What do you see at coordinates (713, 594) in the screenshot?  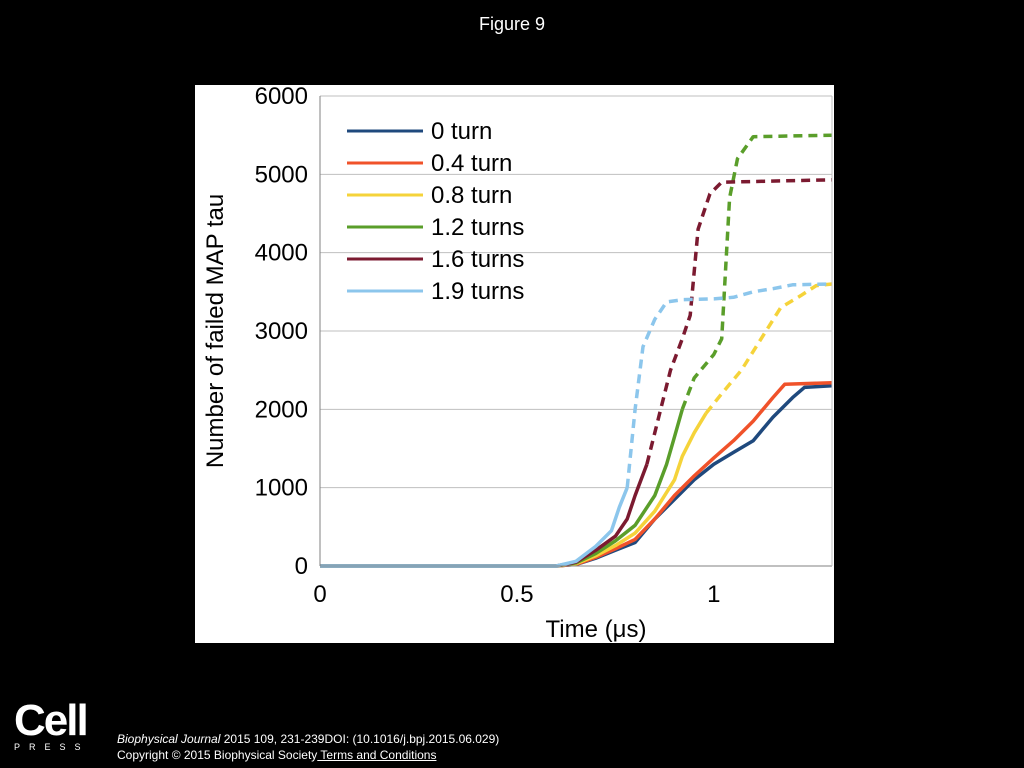 I see `x-tick-label: 1` at bounding box center [713, 594].